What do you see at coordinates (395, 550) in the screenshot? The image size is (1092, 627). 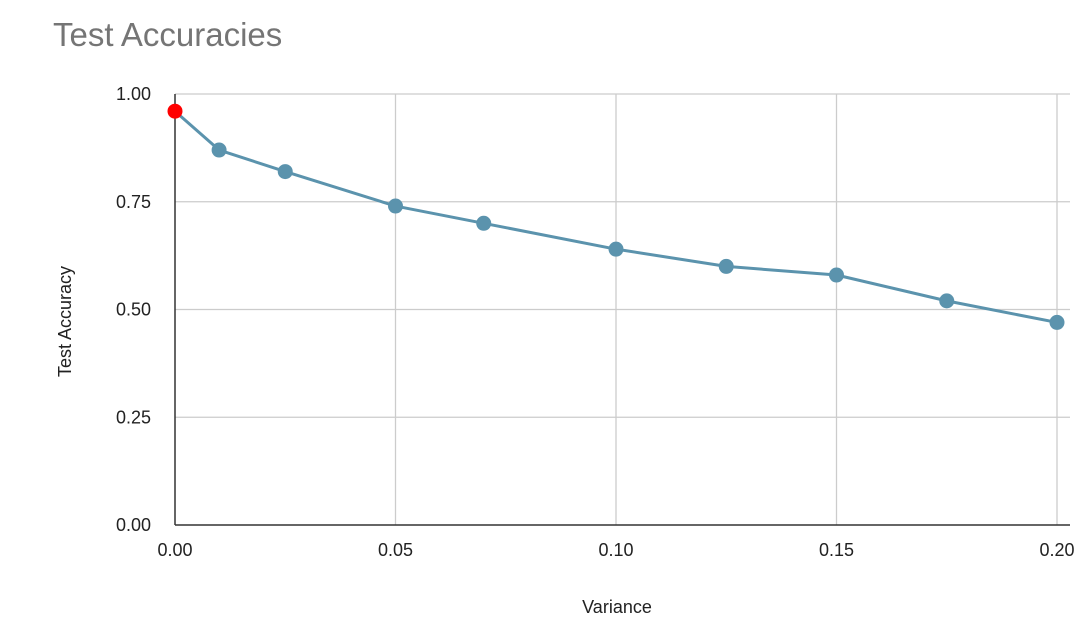 I see `x-tick-label: 0.05` at bounding box center [395, 550].